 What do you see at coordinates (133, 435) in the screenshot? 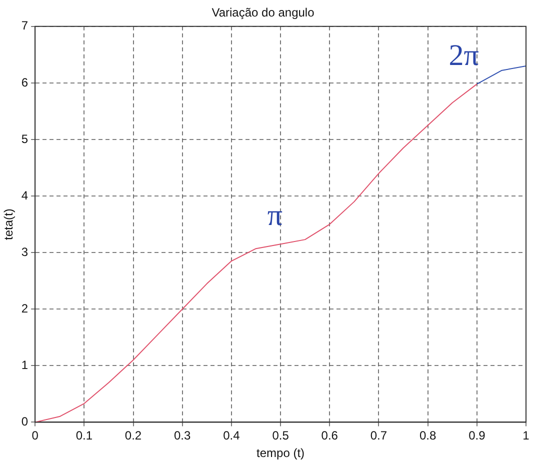
I see `x-tick-label: 0.2` at bounding box center [133, 435].